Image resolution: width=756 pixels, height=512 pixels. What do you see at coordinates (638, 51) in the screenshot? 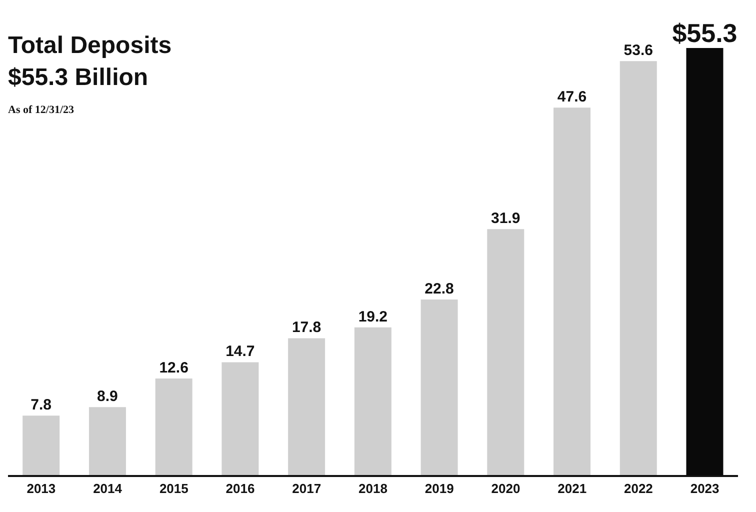
I see `data-label: 53.6` at bounding box center [638, 51].